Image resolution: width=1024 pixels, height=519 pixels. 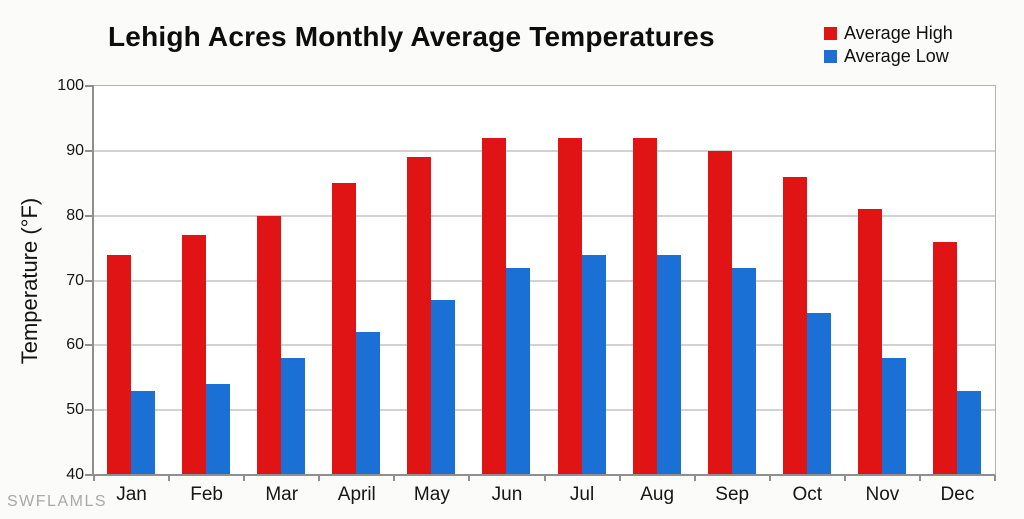 I want to click on legend-item-average-high: Average High, so click(x=888, y=33).